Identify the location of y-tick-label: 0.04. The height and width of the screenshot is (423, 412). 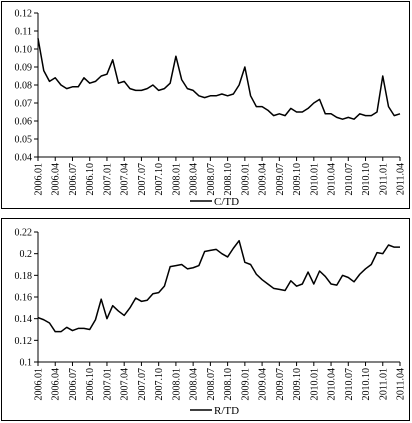
(24, 158).